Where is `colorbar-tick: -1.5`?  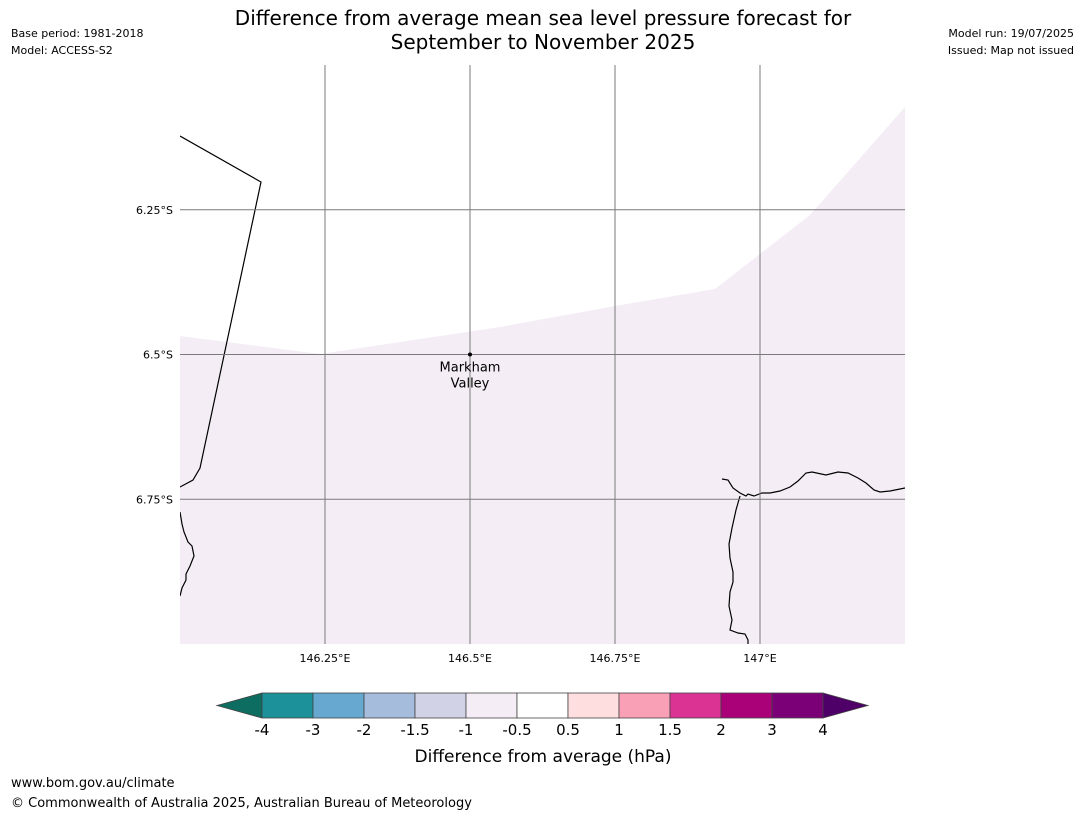
colorbar-tick: -1.5 is located at coordinates (414, 730).